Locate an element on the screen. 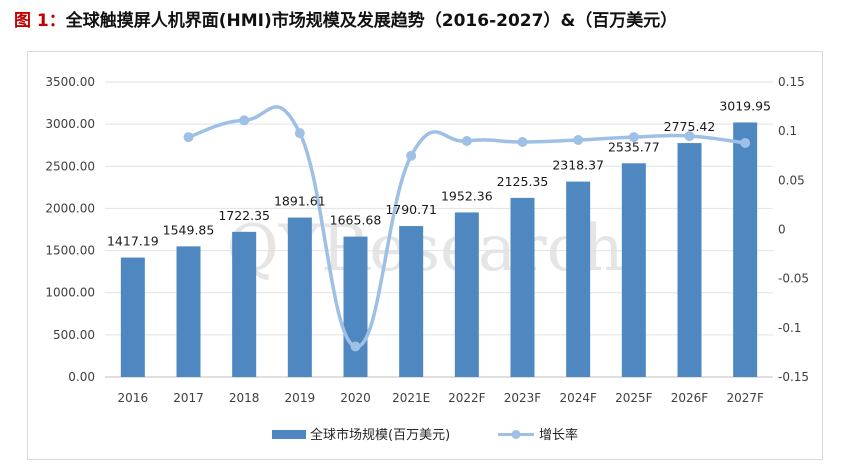  x-tick-label: 2025F is located at coordinates (634, 398).